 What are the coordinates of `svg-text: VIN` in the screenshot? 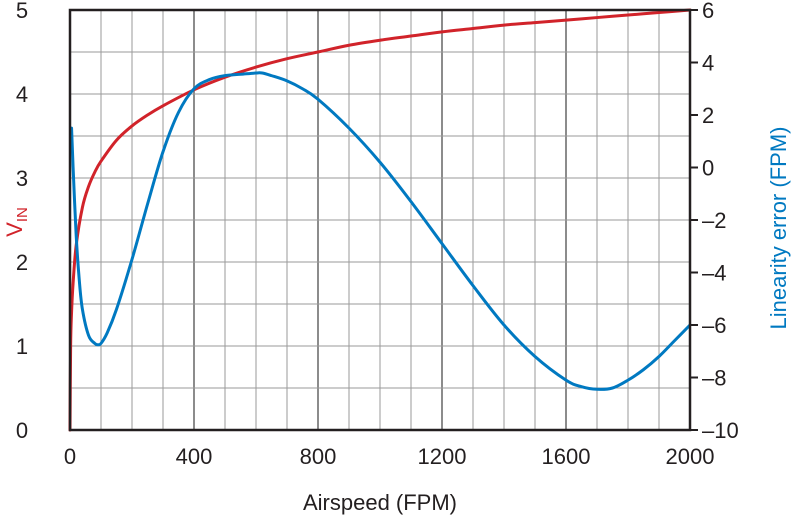 It's located at (16, 222).